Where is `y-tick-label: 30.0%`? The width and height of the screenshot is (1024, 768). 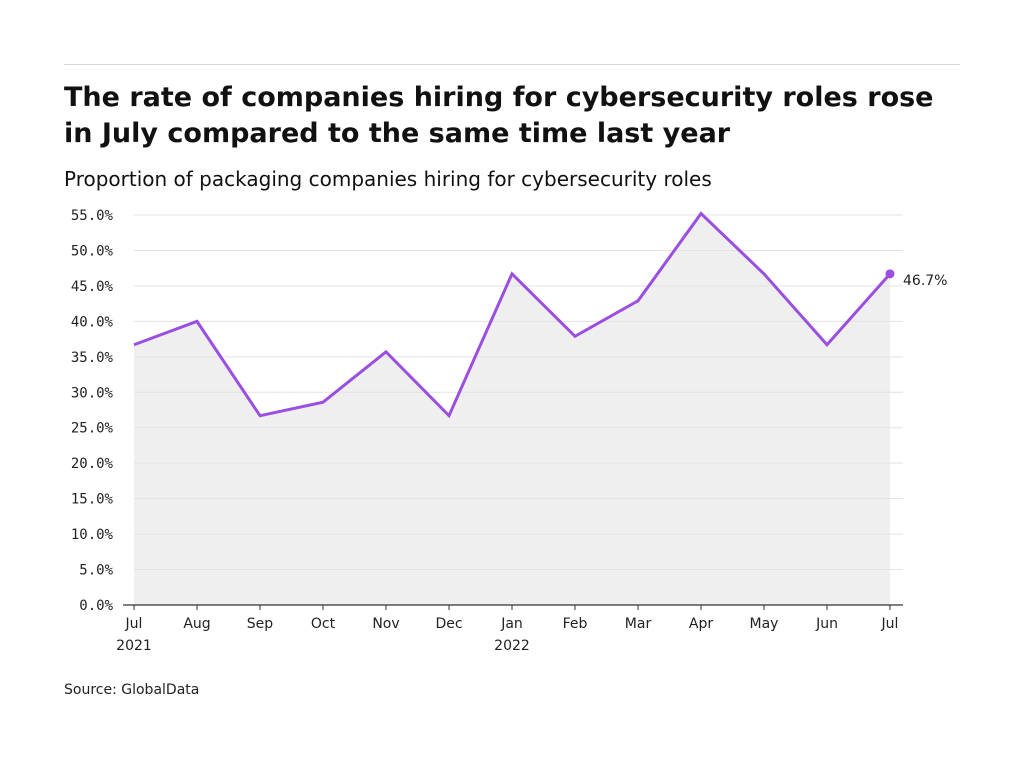
y-tick-label: 30.0% is located at coordinates (92, 393).